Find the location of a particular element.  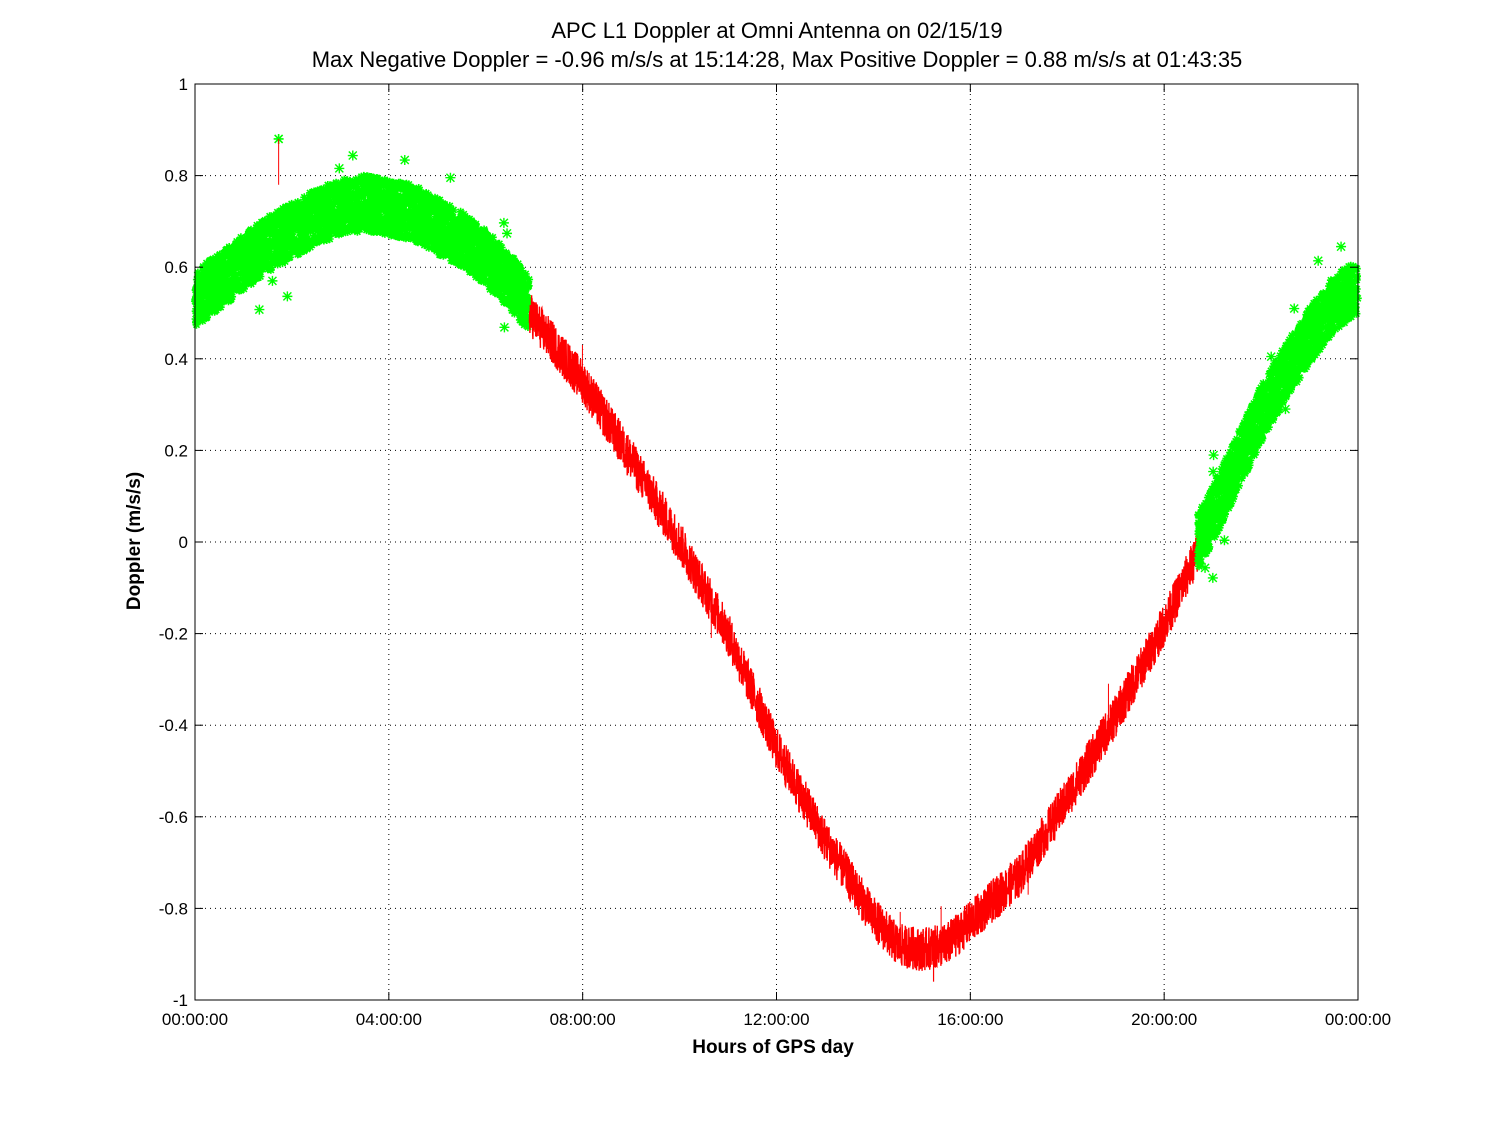

x-axis-label: Hours of GPS day is located at coordinates (773, 1047).